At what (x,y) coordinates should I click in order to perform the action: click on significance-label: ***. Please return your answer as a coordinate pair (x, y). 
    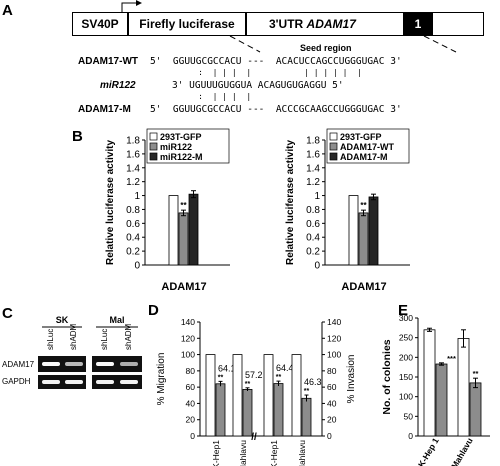
    Looking at the image, I should click on (451, 358).